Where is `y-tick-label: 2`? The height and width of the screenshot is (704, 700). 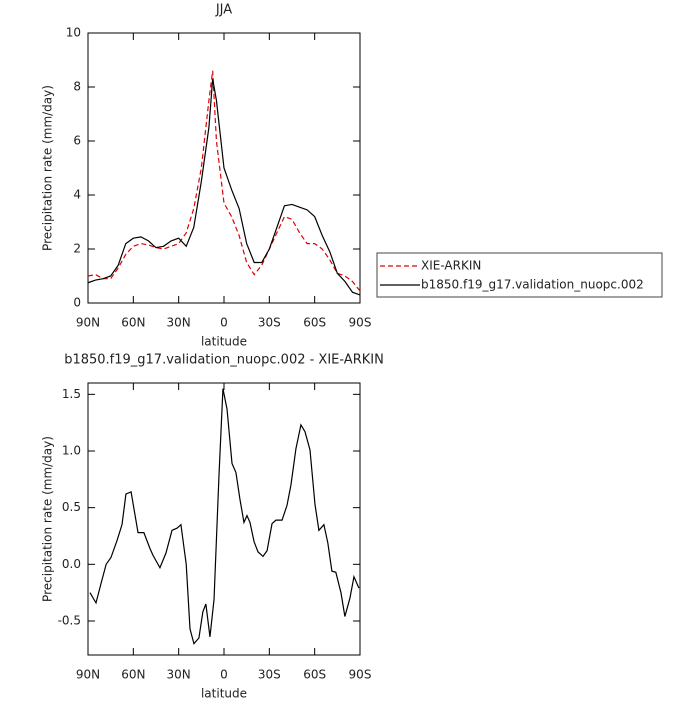 y-tick-label: 2 is located at coordinates (77, 249).